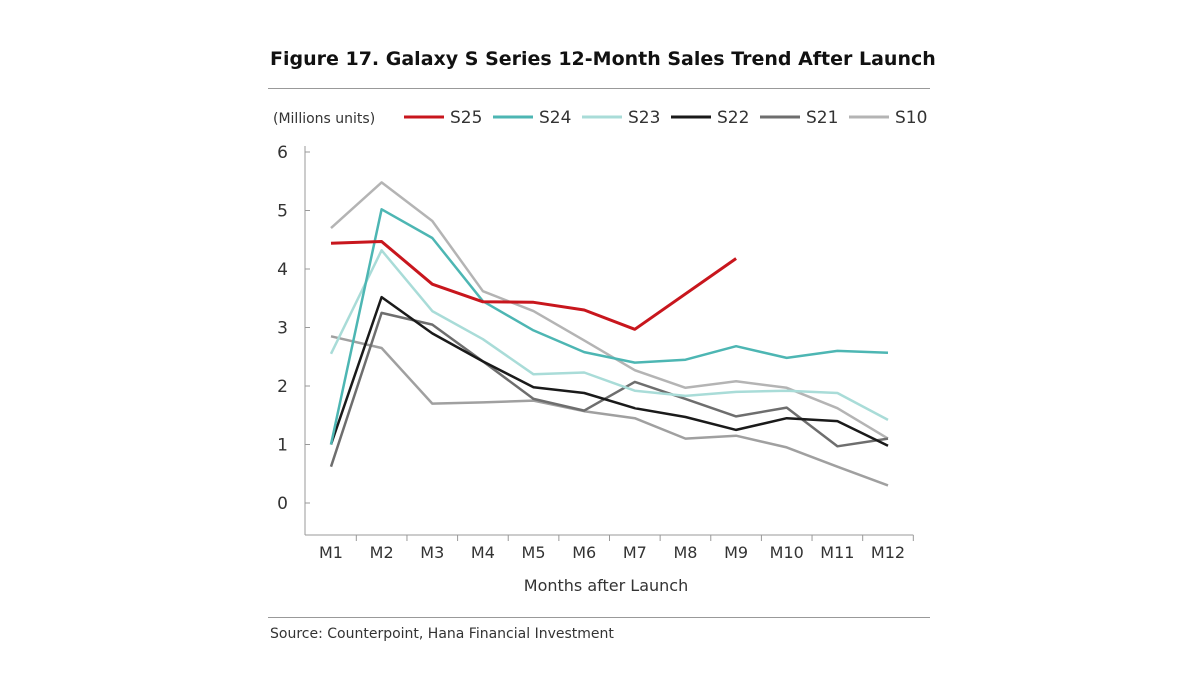 The image size is (1200, 675). Describe the element at coordinates (483, 552) in the screenshot. I see `x-tick-label: M4` at that location.